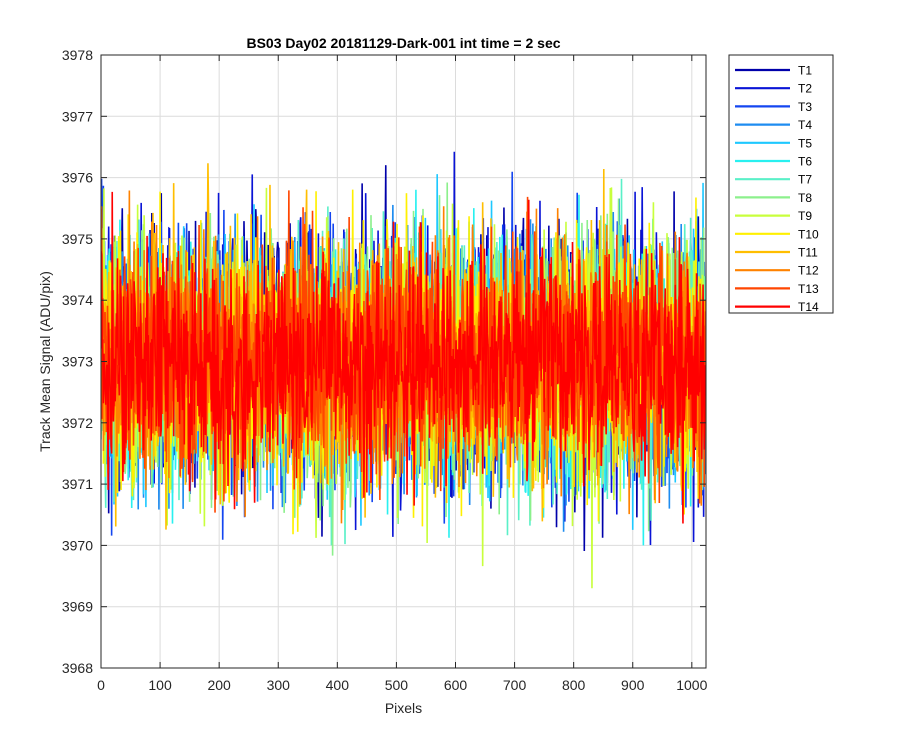 This screenshot has height=755, width=900. I want to click on x-tick-label: 1000, so click(691, 685).